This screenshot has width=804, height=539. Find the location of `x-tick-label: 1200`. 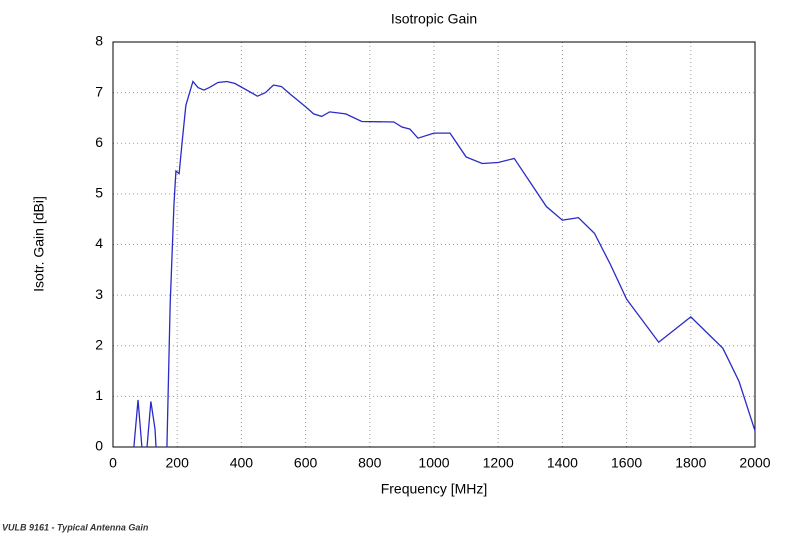

x-tick-label: 1200 is located at coordinates (498, 463).